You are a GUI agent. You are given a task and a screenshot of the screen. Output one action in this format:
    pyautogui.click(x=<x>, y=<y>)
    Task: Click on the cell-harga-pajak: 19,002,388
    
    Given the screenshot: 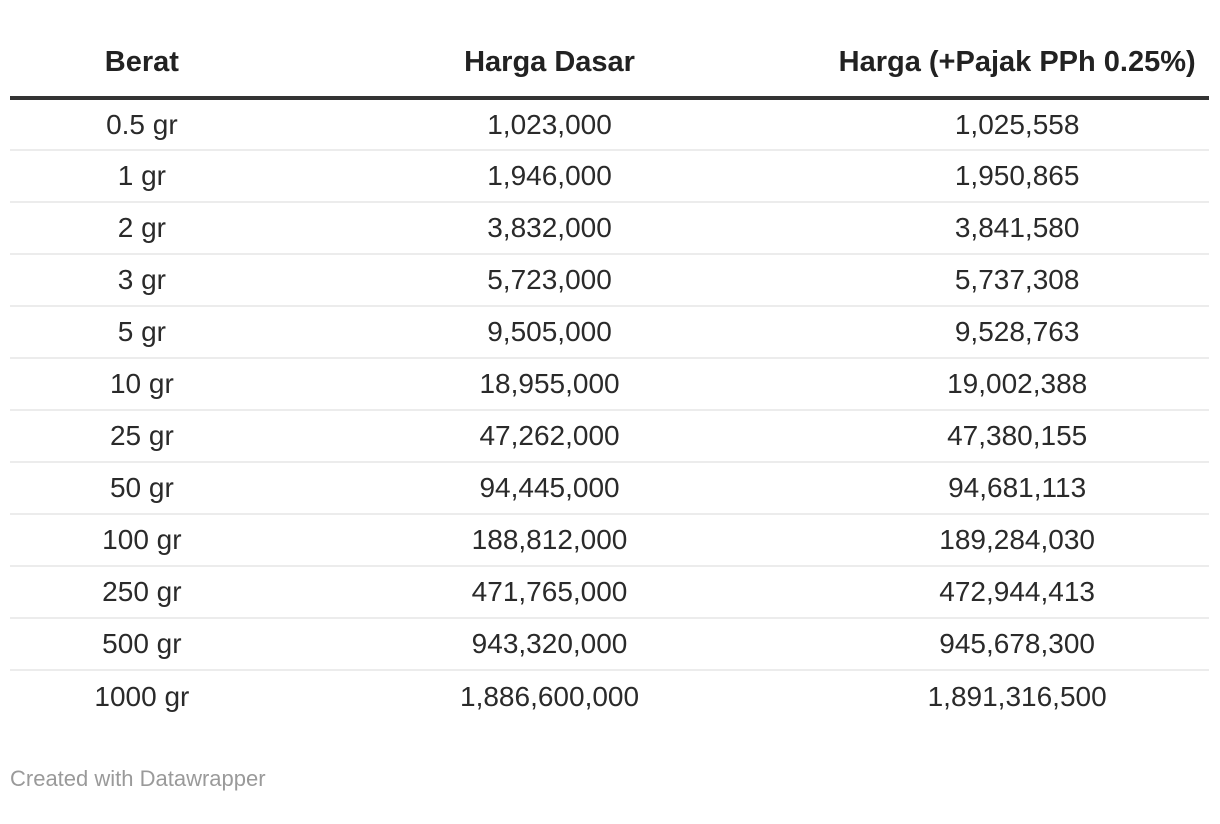 What is the action you would take?
    pyautogui.click(x=1017, y=384)
    